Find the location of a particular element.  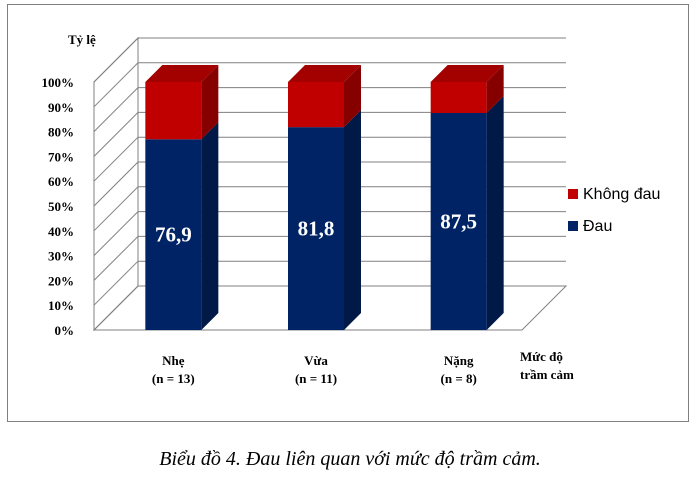

legend-label: Đau is located at coordinates (597, 226).